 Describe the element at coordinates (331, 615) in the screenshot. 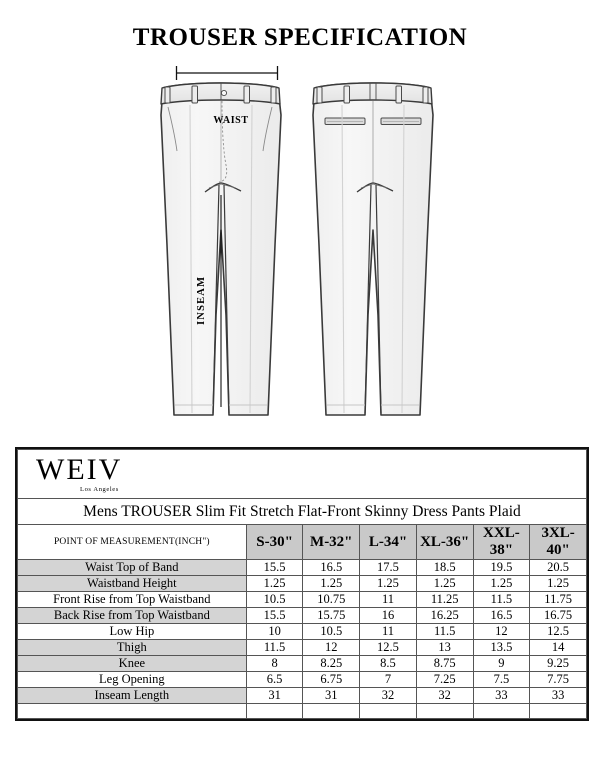

I see `measurement-value: 15.75` at that location.